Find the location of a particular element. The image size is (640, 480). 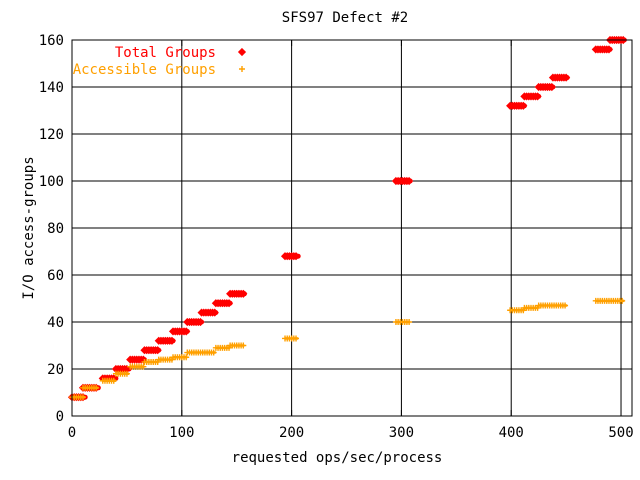

x-tick-label: 300 is located at coordinates (401, 433).